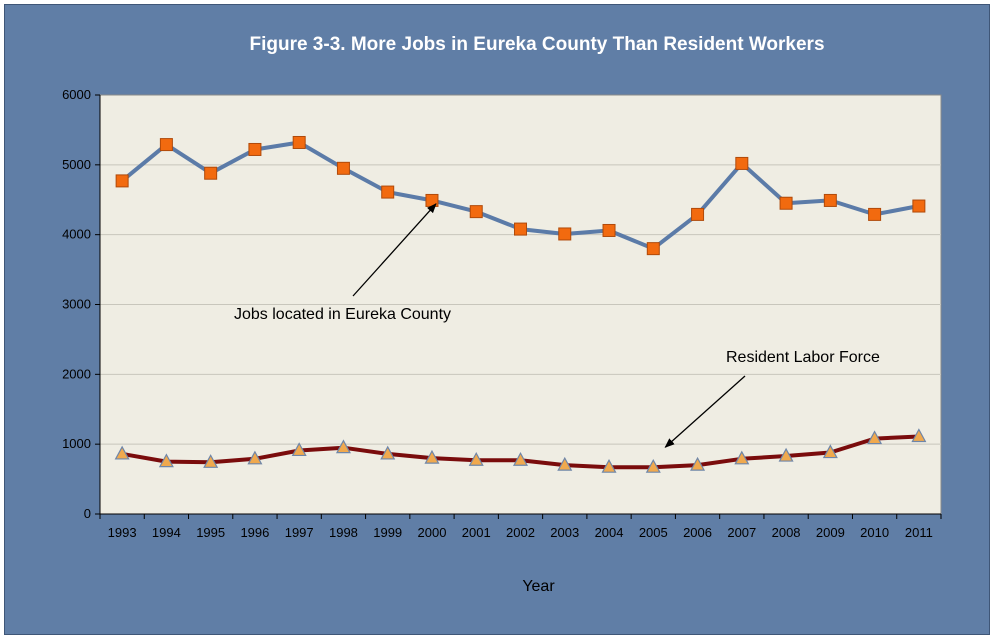 This screenshot has height=643, width=996. Describe the element at coordinates (564, 532) in the screenshot. I see `x-tick-label: 2003` at that location.